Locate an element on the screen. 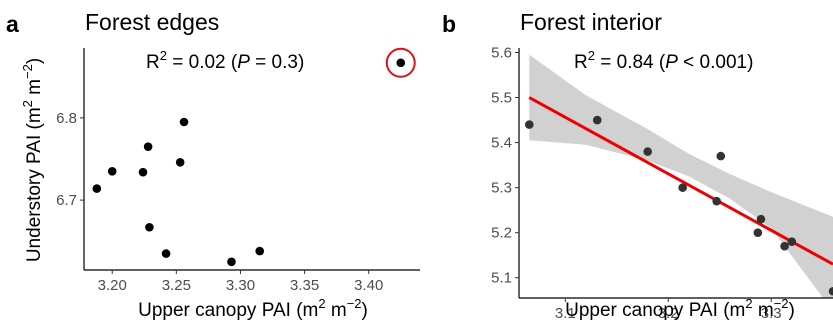 The height and width of the screenshot is (328, 833). x-tick-label: 3.20 is located at coordinates (112, 285).